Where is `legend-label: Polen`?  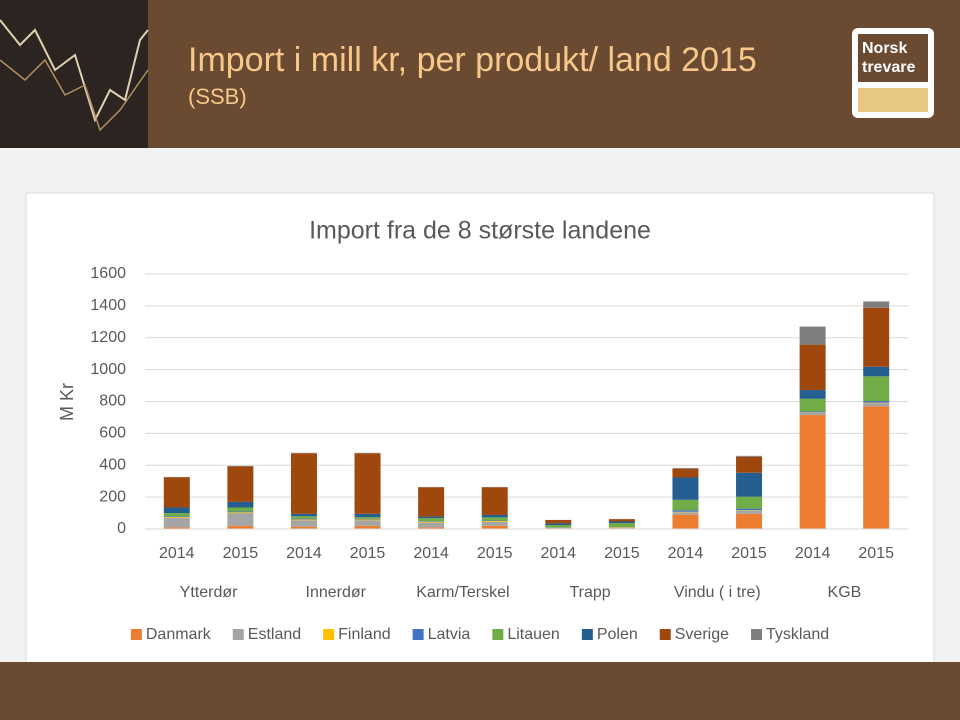
legend-label: Polen is located at coordinates (617, 634).